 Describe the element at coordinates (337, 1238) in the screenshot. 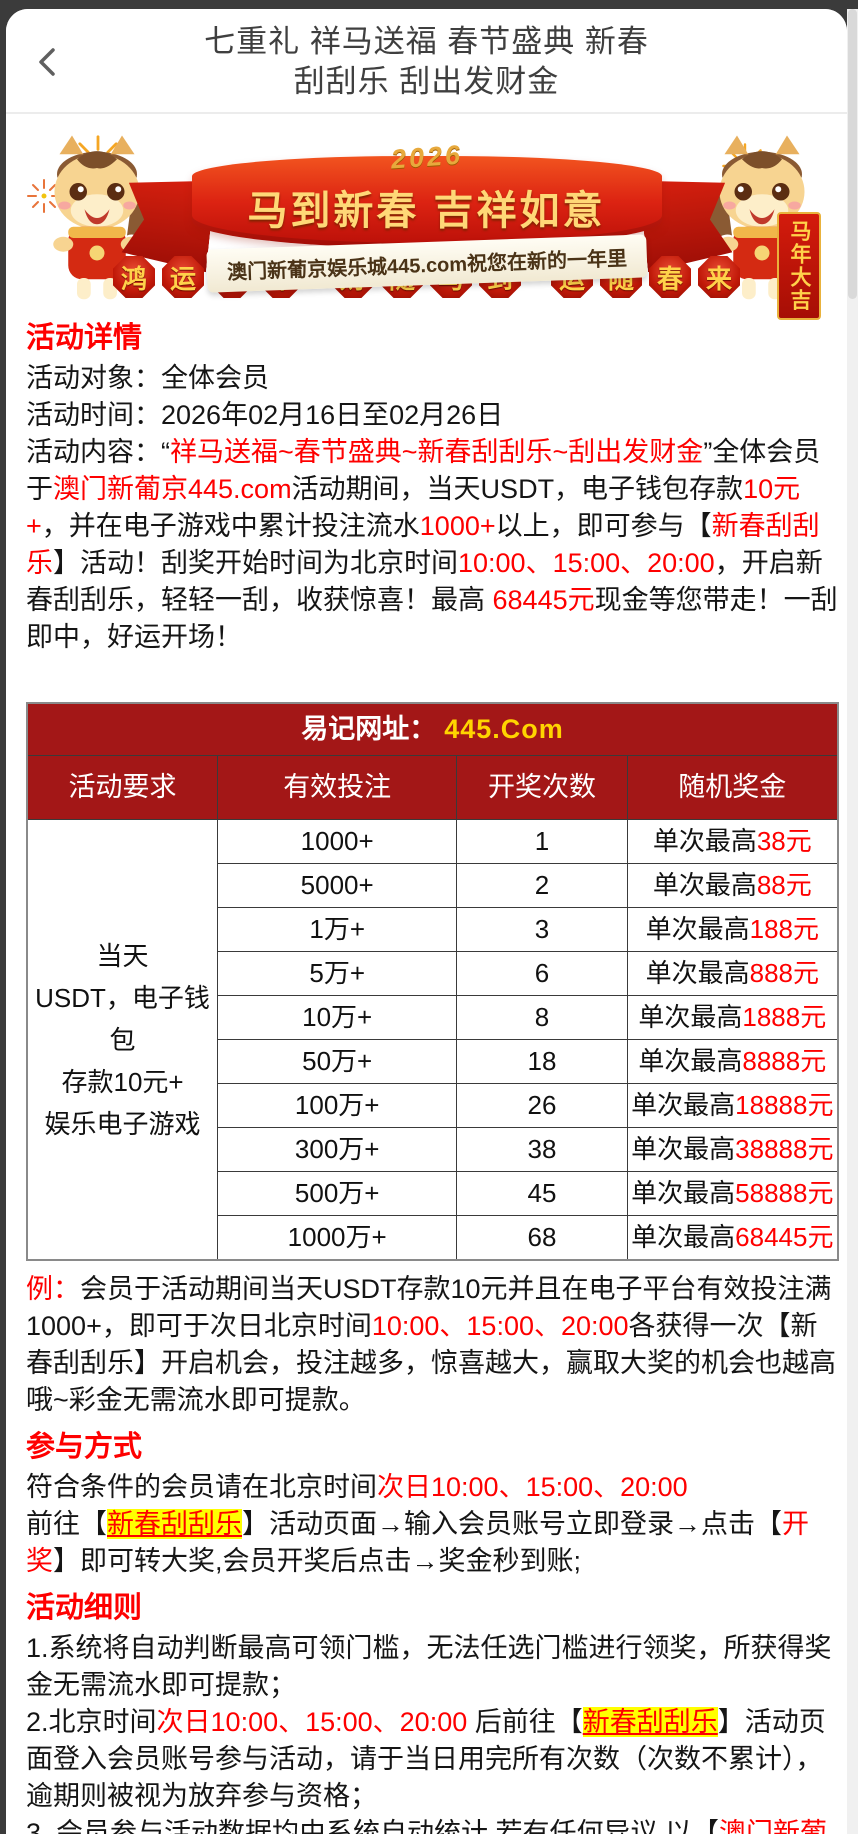

I see `bet-cell: 1000万+` at that location.